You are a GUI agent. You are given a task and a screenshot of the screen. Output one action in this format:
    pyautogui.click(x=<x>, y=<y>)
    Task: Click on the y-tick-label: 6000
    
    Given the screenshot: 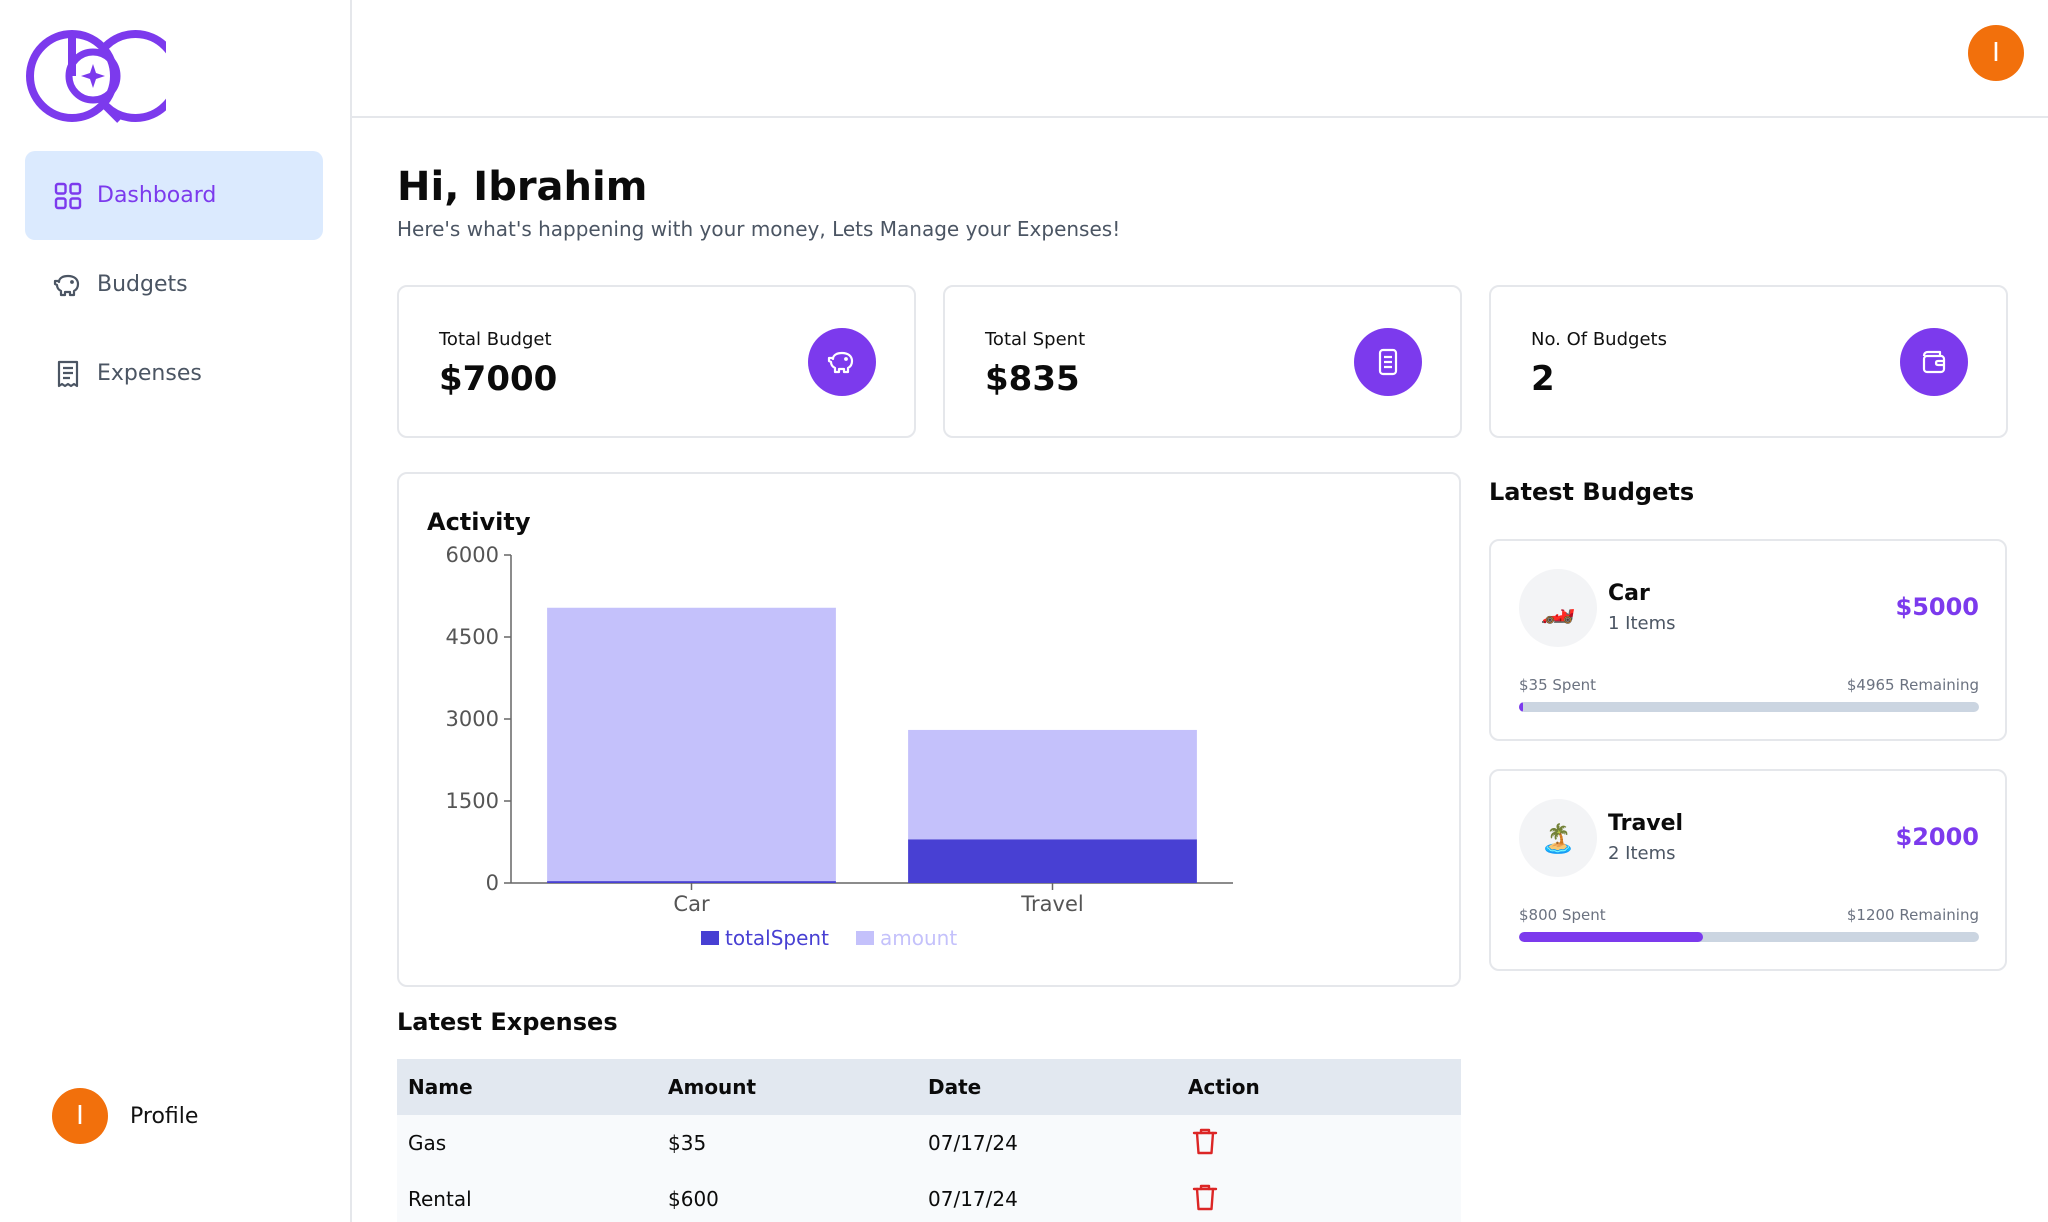 What is the action you would take?
    pyautogui.click(x=472, y=555)
    